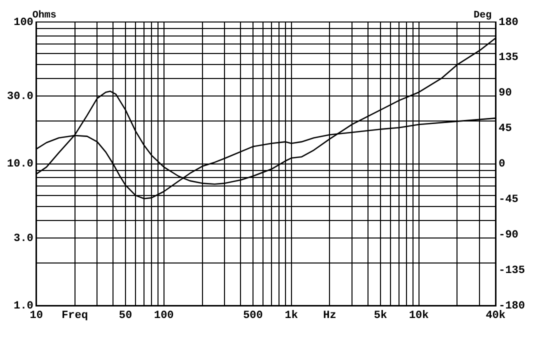  What do you see at coordinates (419, 316) in the screenshot?
I see `x-tick-label: 10k` at bounding box center [419, 316].